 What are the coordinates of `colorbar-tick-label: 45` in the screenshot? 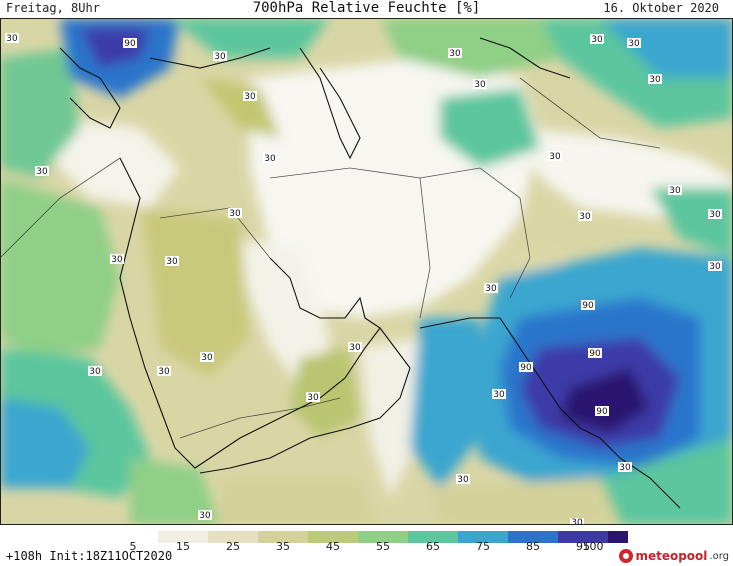 It's located at (333, 546).